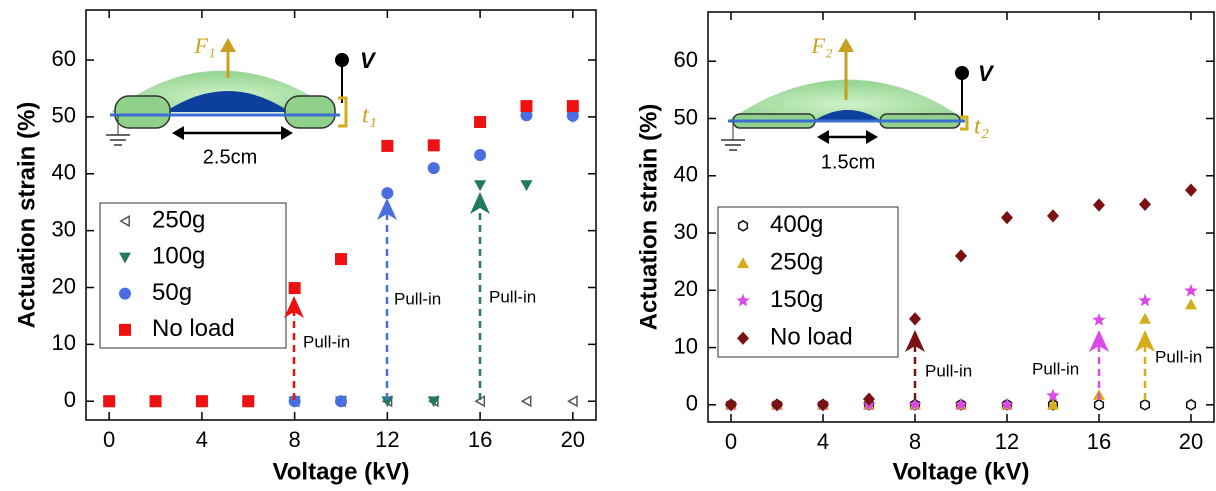 This screenshot has height=491, width=1216. What do you see at coordinates (823, 441) in the screenshot?
I see `x-tick-label: 4` at bounding box center [823, 441].